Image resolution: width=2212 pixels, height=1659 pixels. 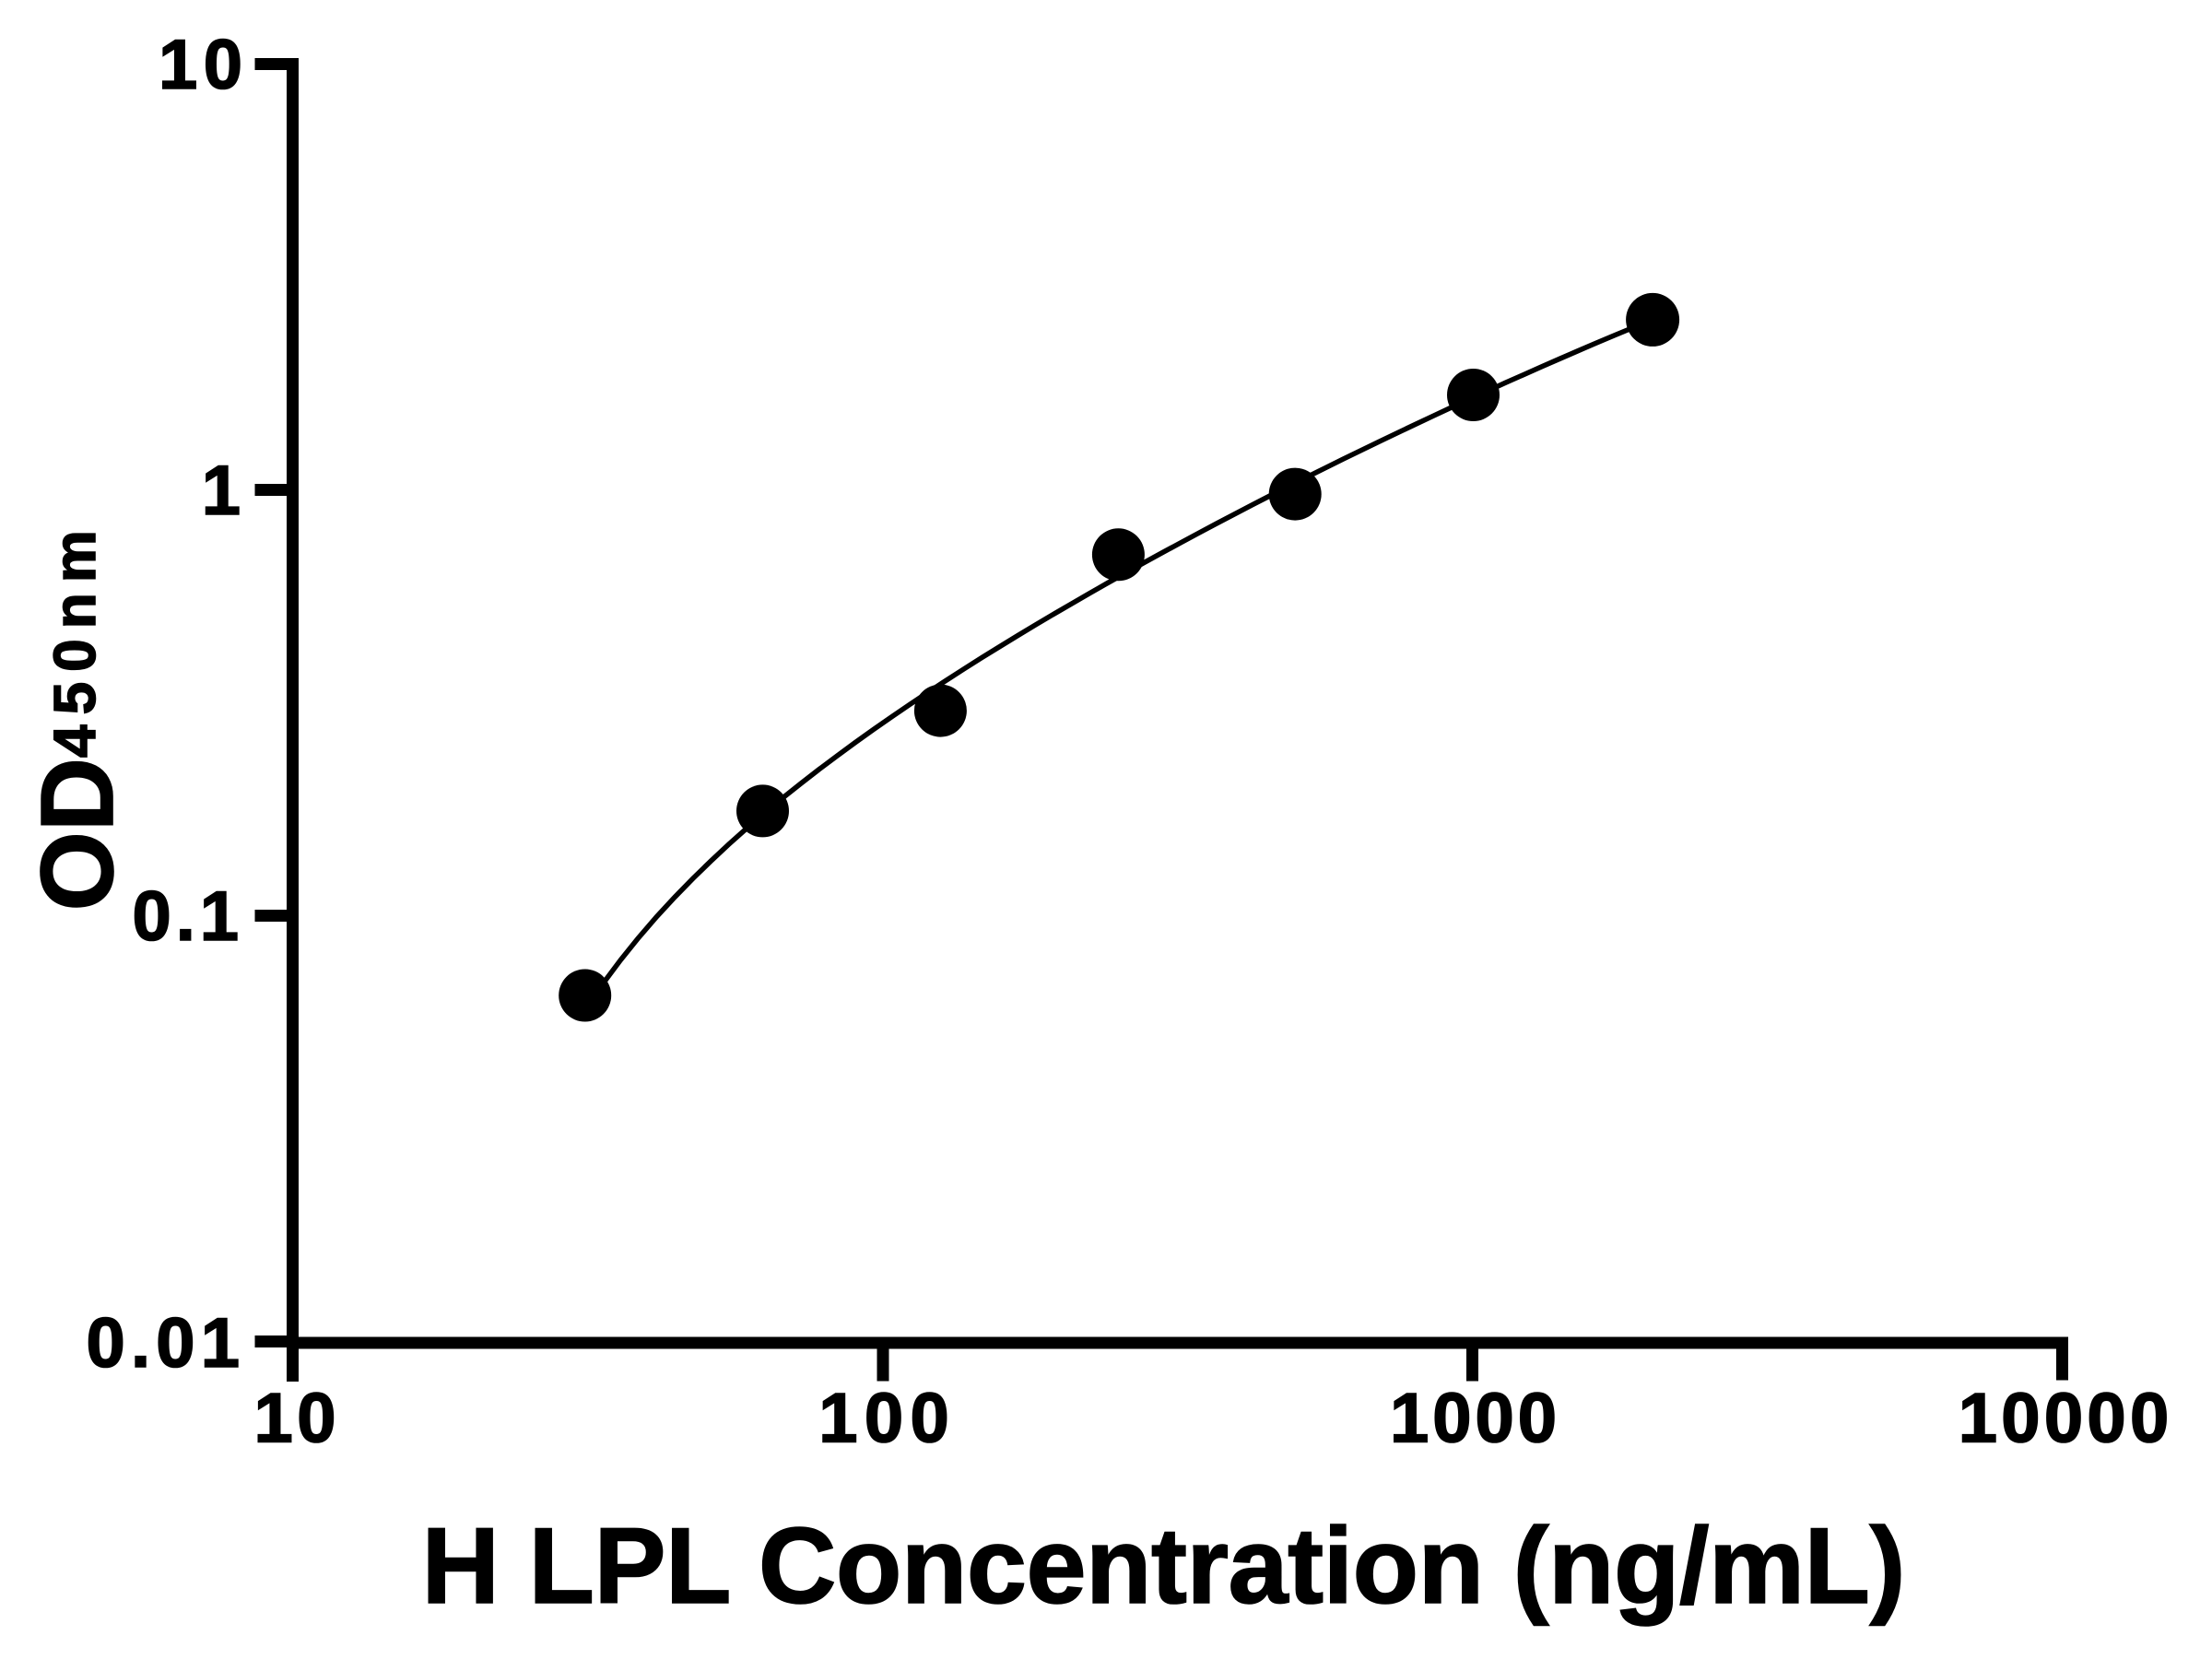 What do you see at coordinates (164, 1343) in the screenshot?
I see `svg-text: 0.01` at bounding box center [164, 1343].